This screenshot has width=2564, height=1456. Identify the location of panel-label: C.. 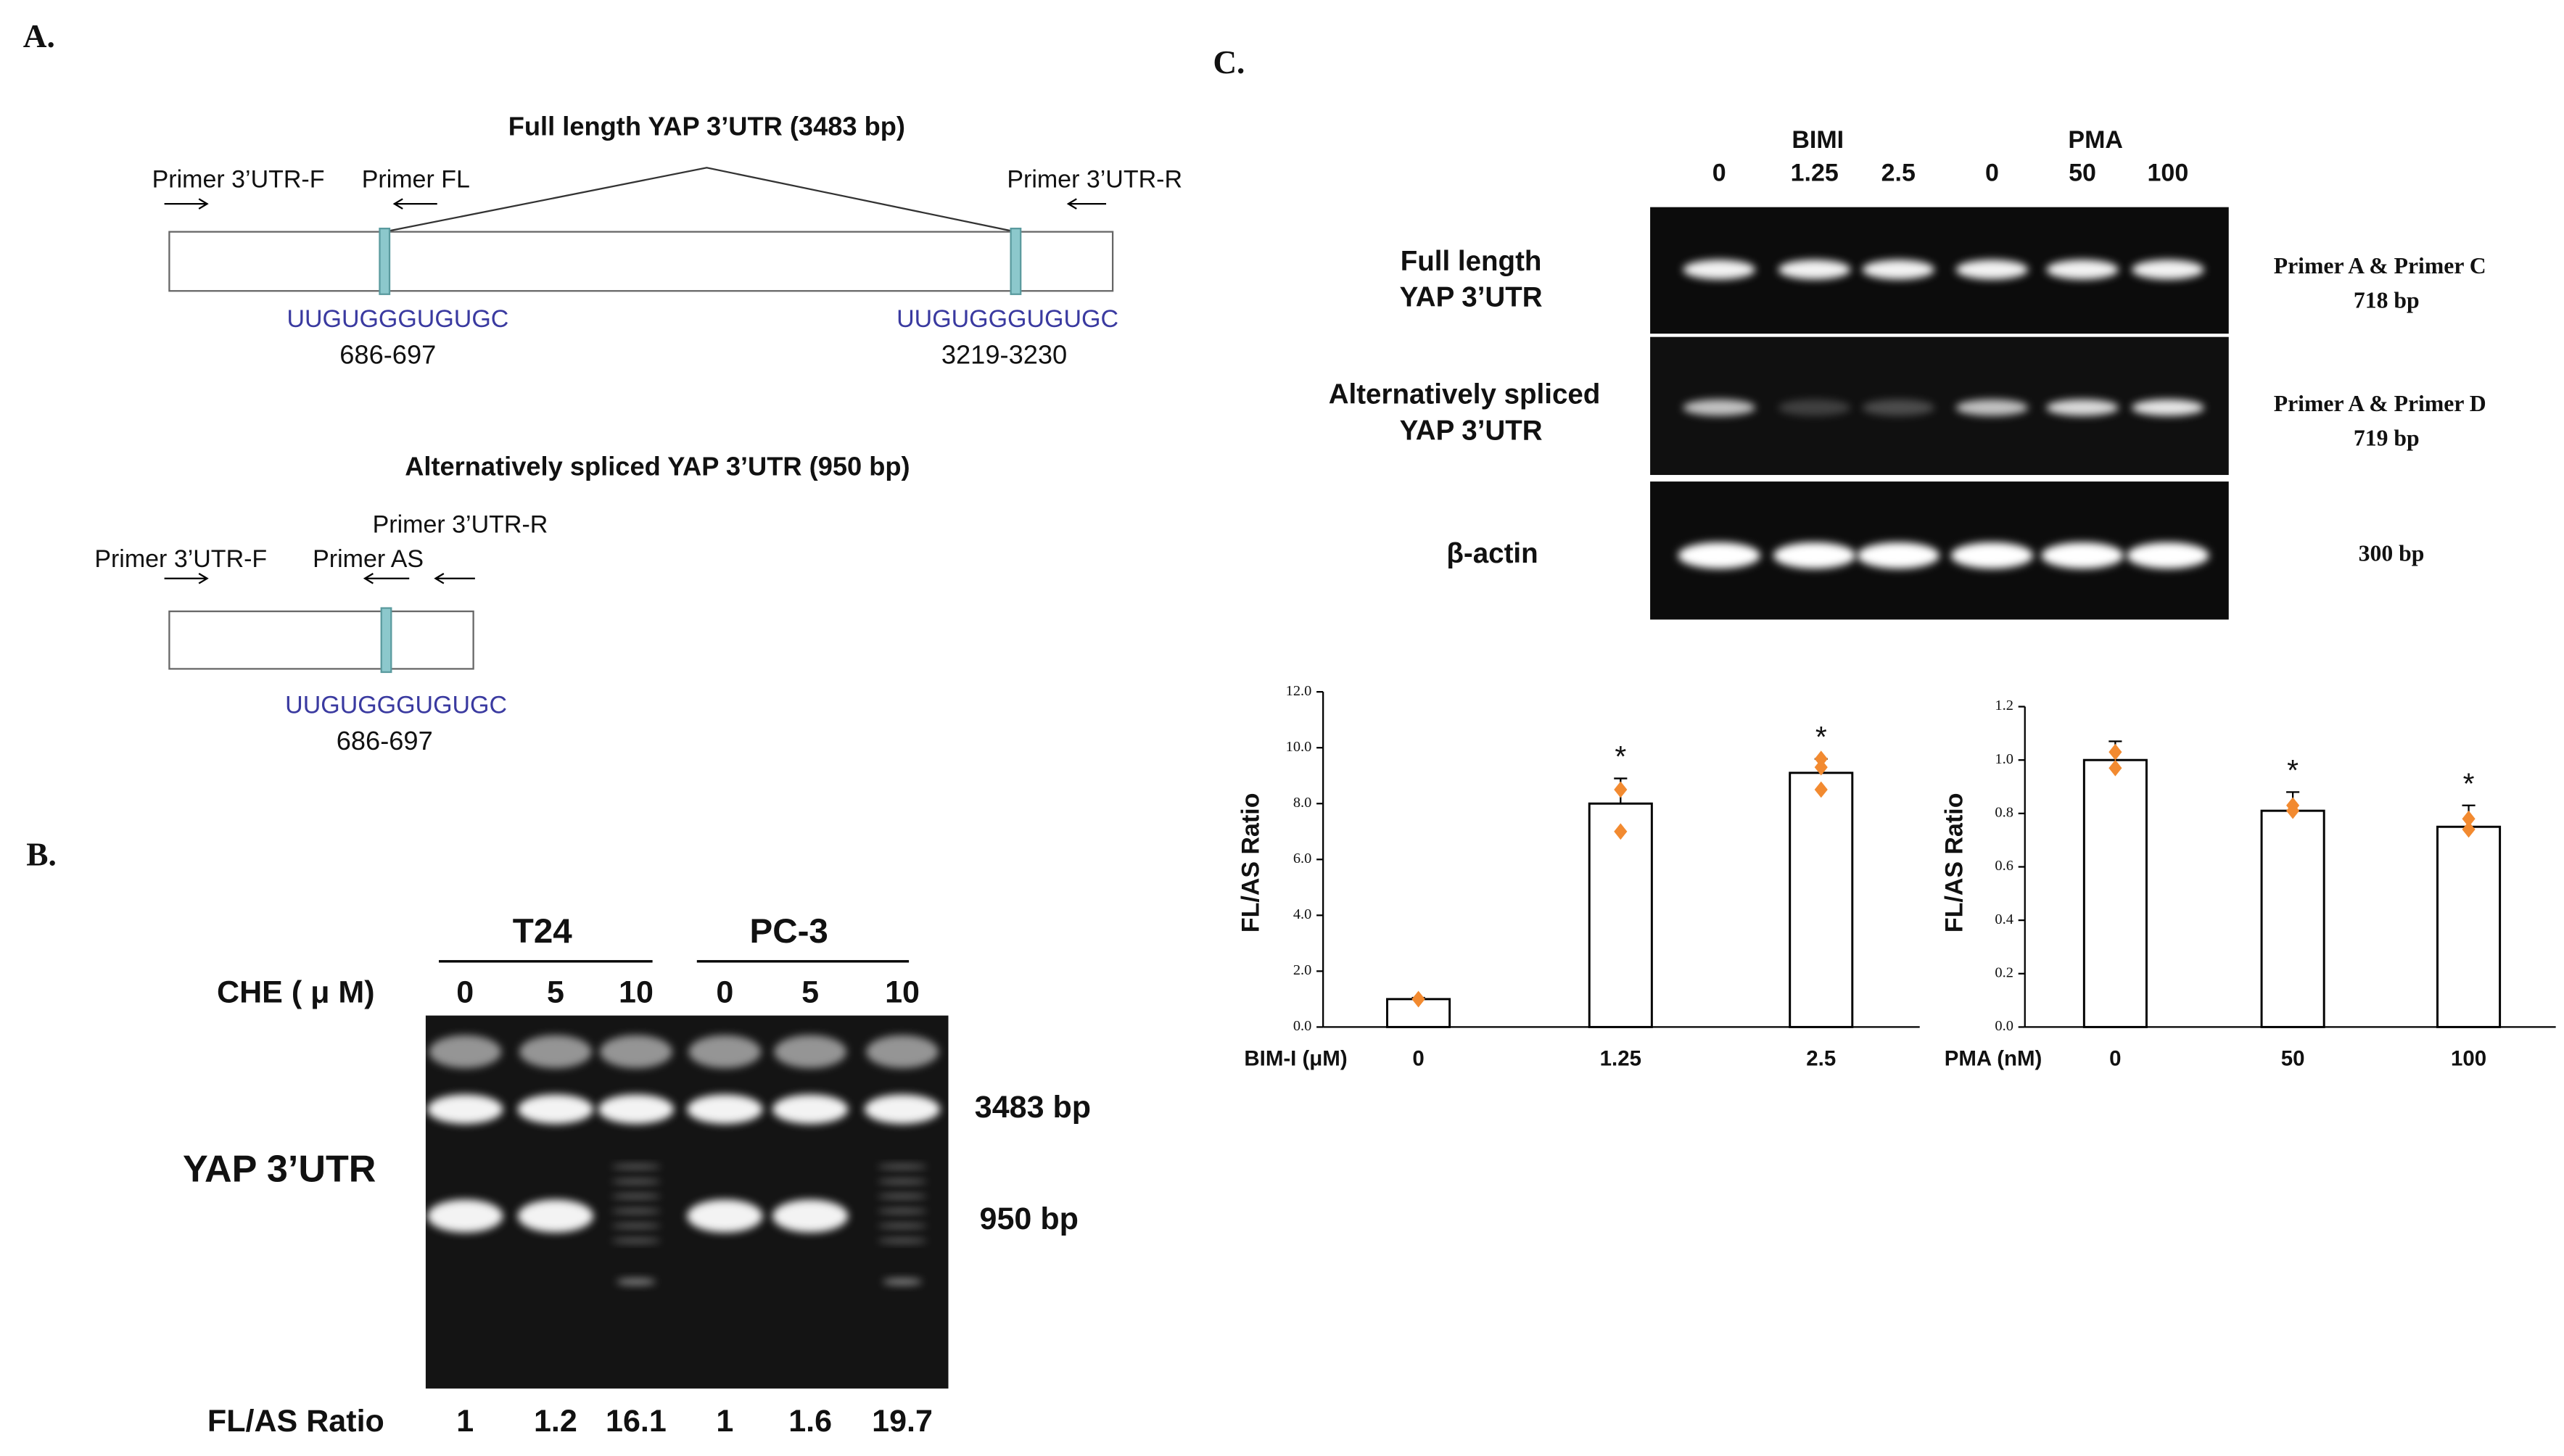
(1229, 62).